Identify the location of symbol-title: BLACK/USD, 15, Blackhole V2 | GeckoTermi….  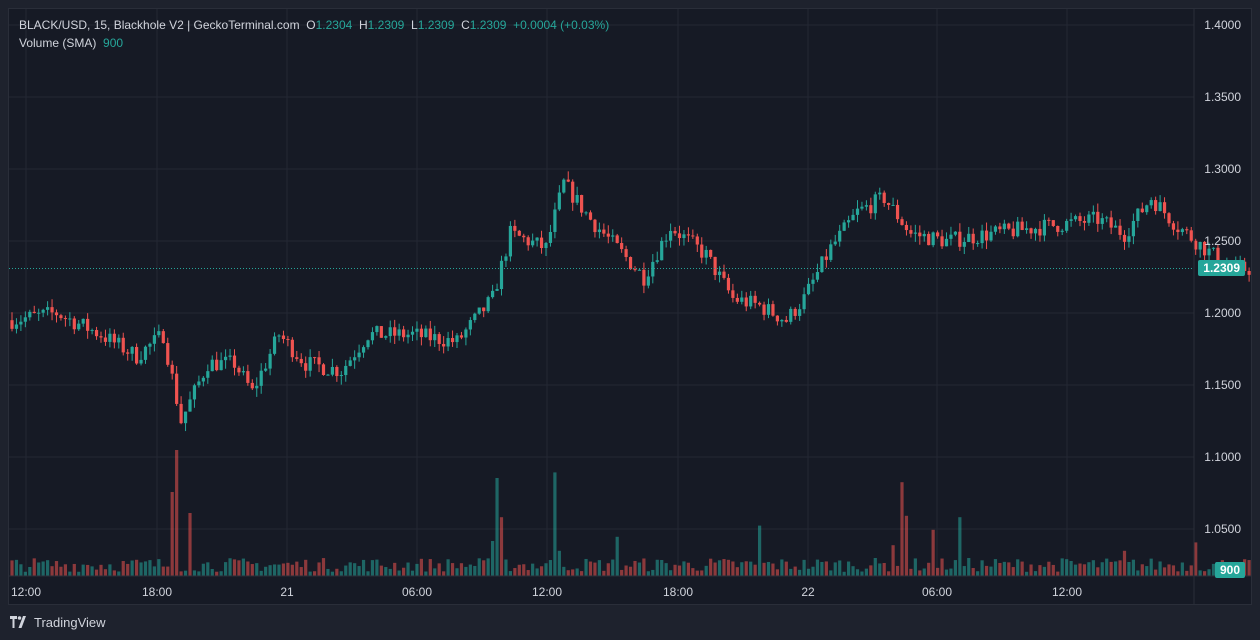
(159, 25).